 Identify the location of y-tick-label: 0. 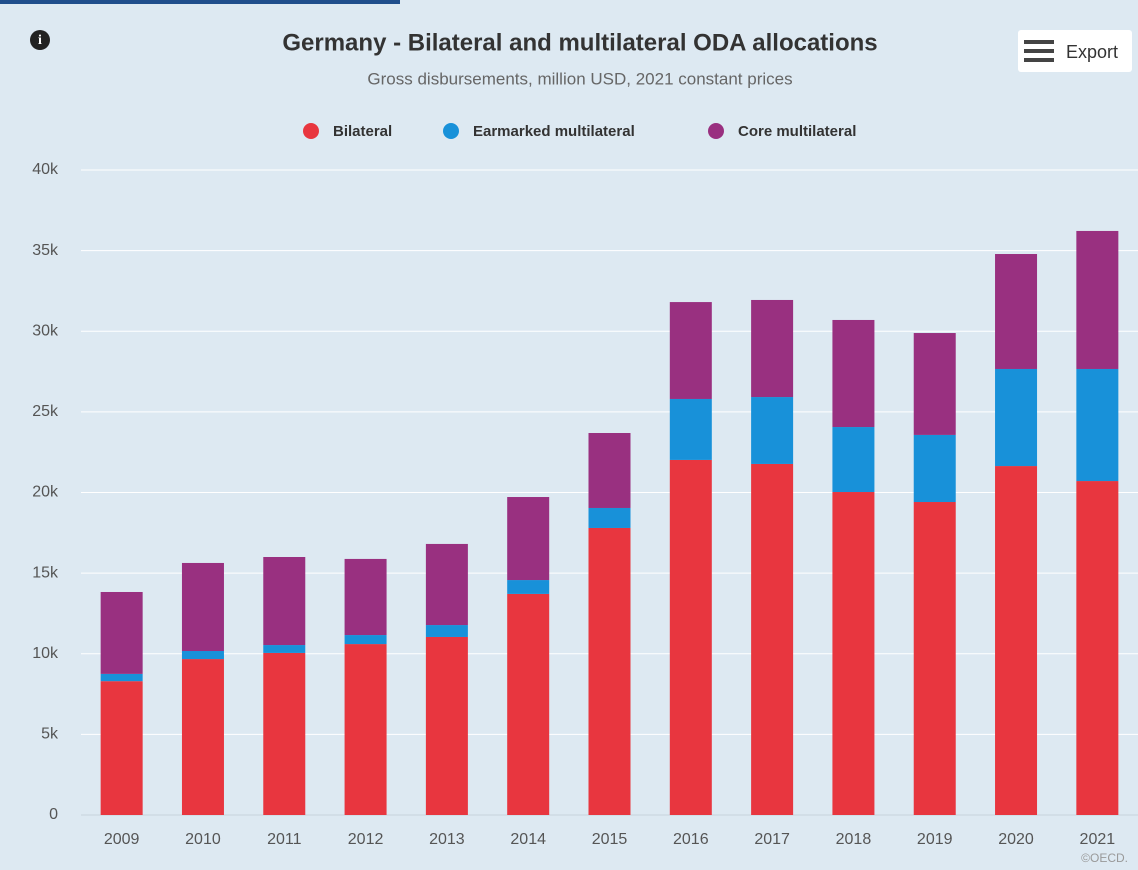
(53, 814).